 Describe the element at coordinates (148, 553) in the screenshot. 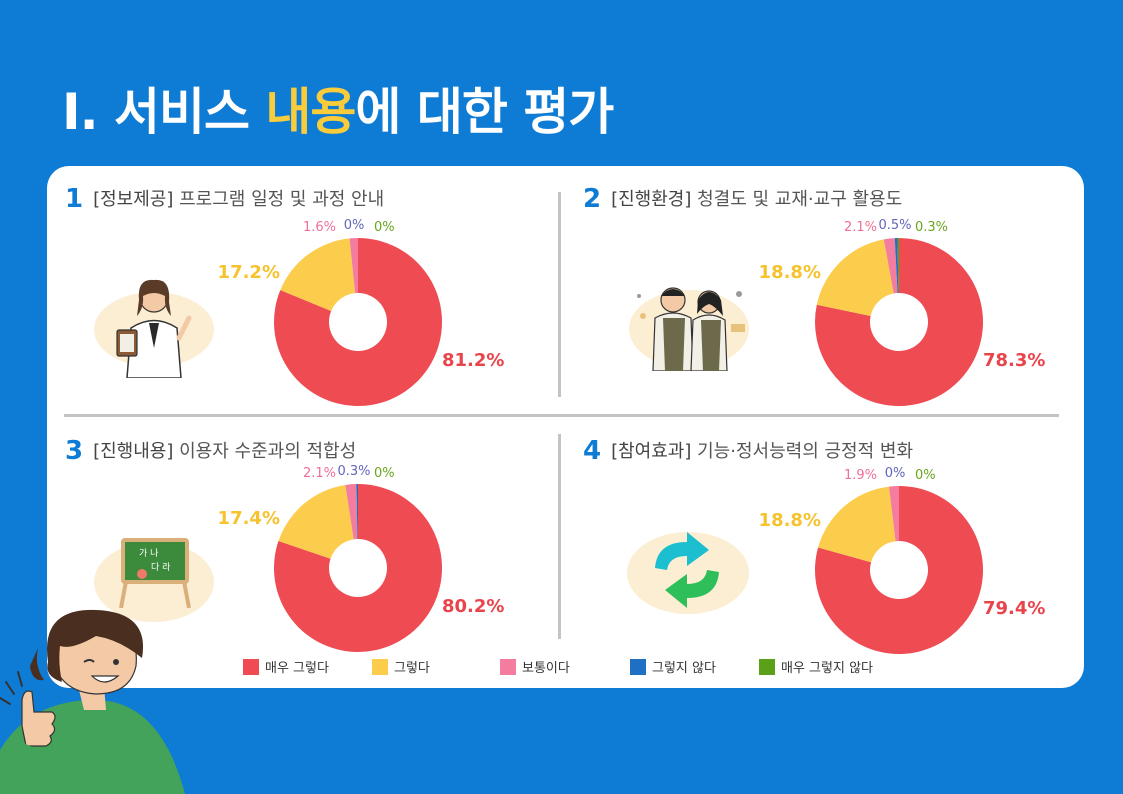

I see `svg-text: 가 나` at that location.